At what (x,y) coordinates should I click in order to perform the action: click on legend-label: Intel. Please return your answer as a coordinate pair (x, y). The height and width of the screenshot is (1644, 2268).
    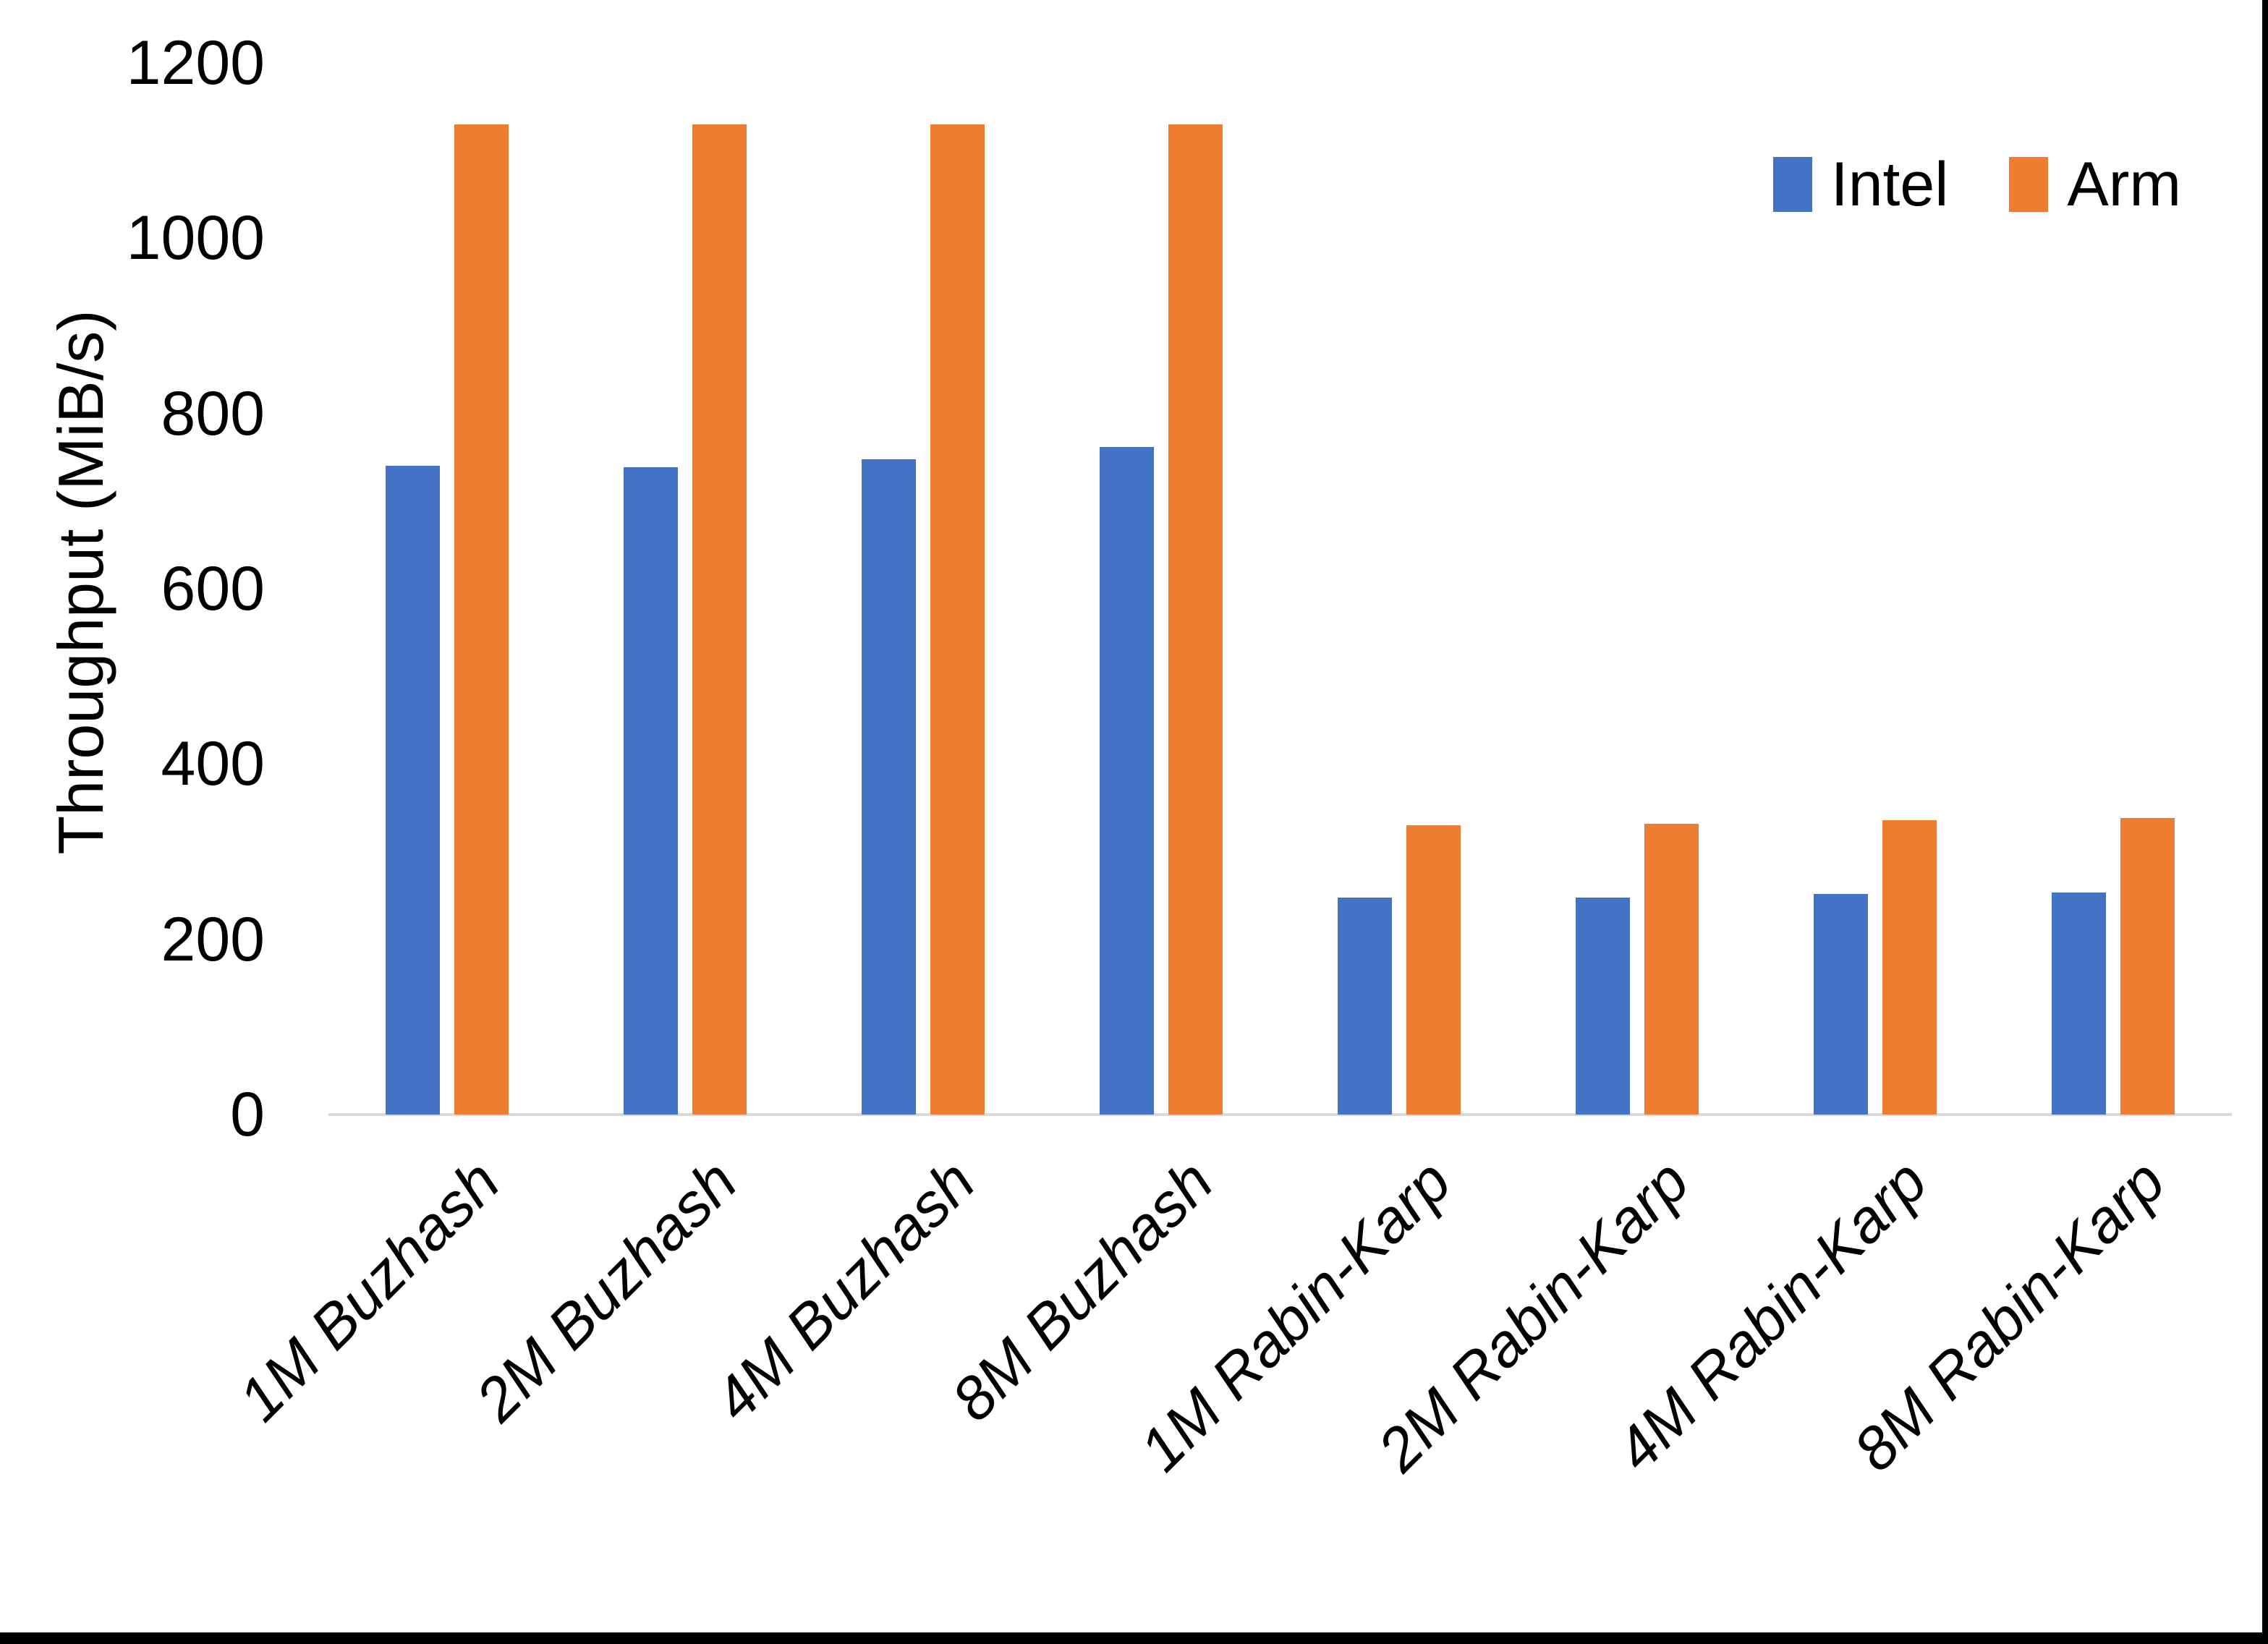
    Looking at the image, I should click on (1889, 184).